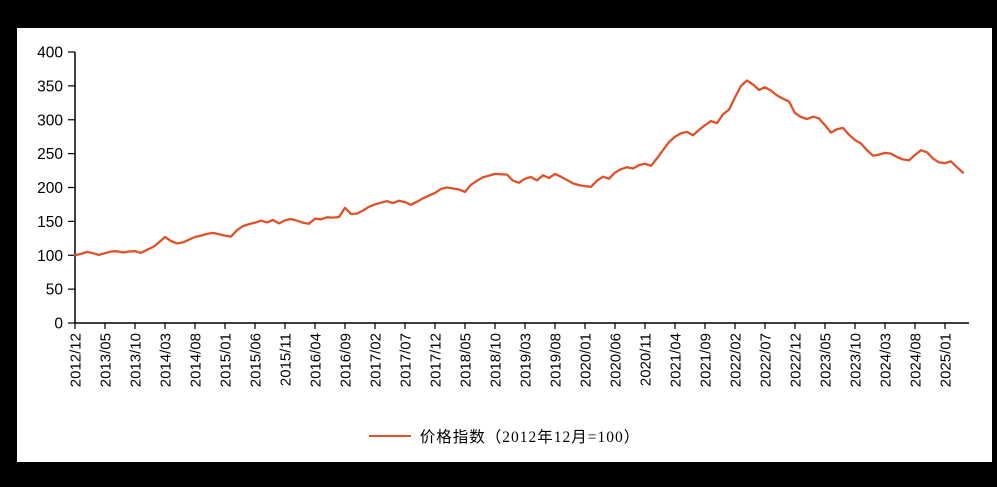 The height and width of the screenshot is (487, 997). What do you see at coordinates (50, 86) in the screenshot?
I see `y-axis-label: 350` at bounding box center [50, 86].